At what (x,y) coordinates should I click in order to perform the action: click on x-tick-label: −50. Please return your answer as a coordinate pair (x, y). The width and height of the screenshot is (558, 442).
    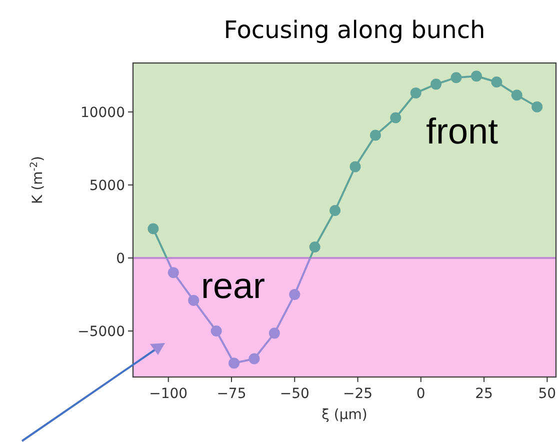
    Looking at the image, I should click on (295, 394).